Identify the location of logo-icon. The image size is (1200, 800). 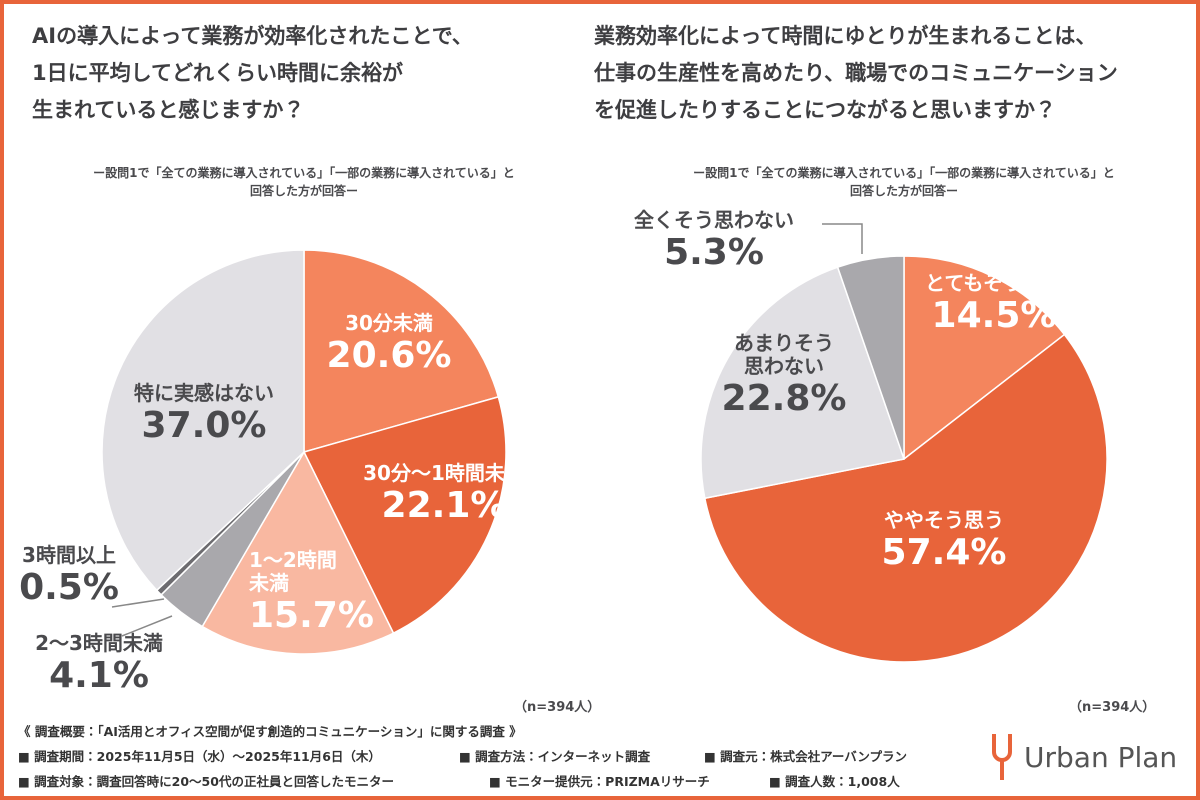
(1002, 757).